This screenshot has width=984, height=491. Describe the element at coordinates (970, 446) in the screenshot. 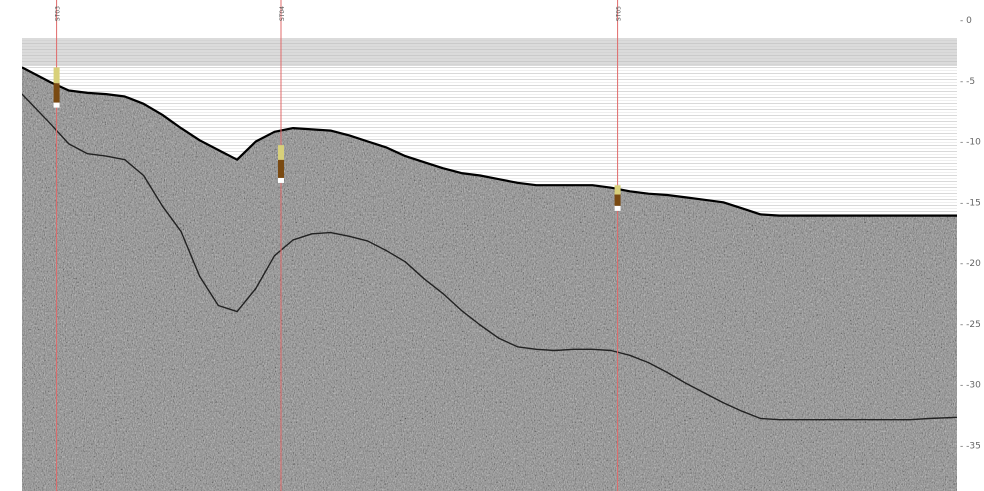

I see `depth-tick-label: - -35` at that location.